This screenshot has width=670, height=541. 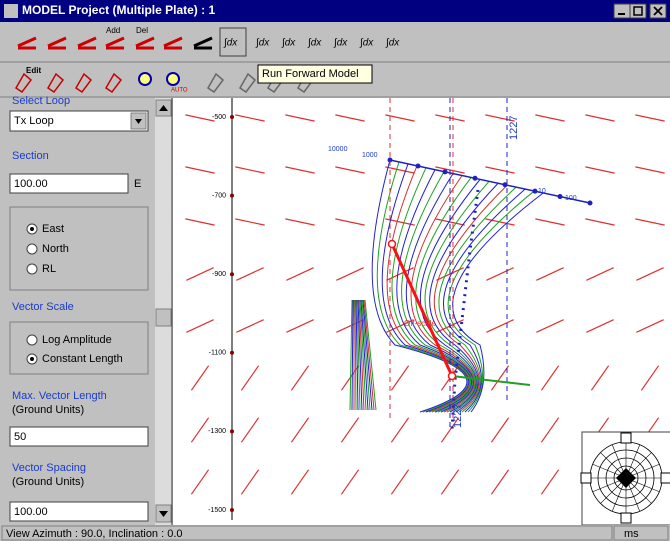 I want to click on section-value: 100.00, so click(x=31, y=184).